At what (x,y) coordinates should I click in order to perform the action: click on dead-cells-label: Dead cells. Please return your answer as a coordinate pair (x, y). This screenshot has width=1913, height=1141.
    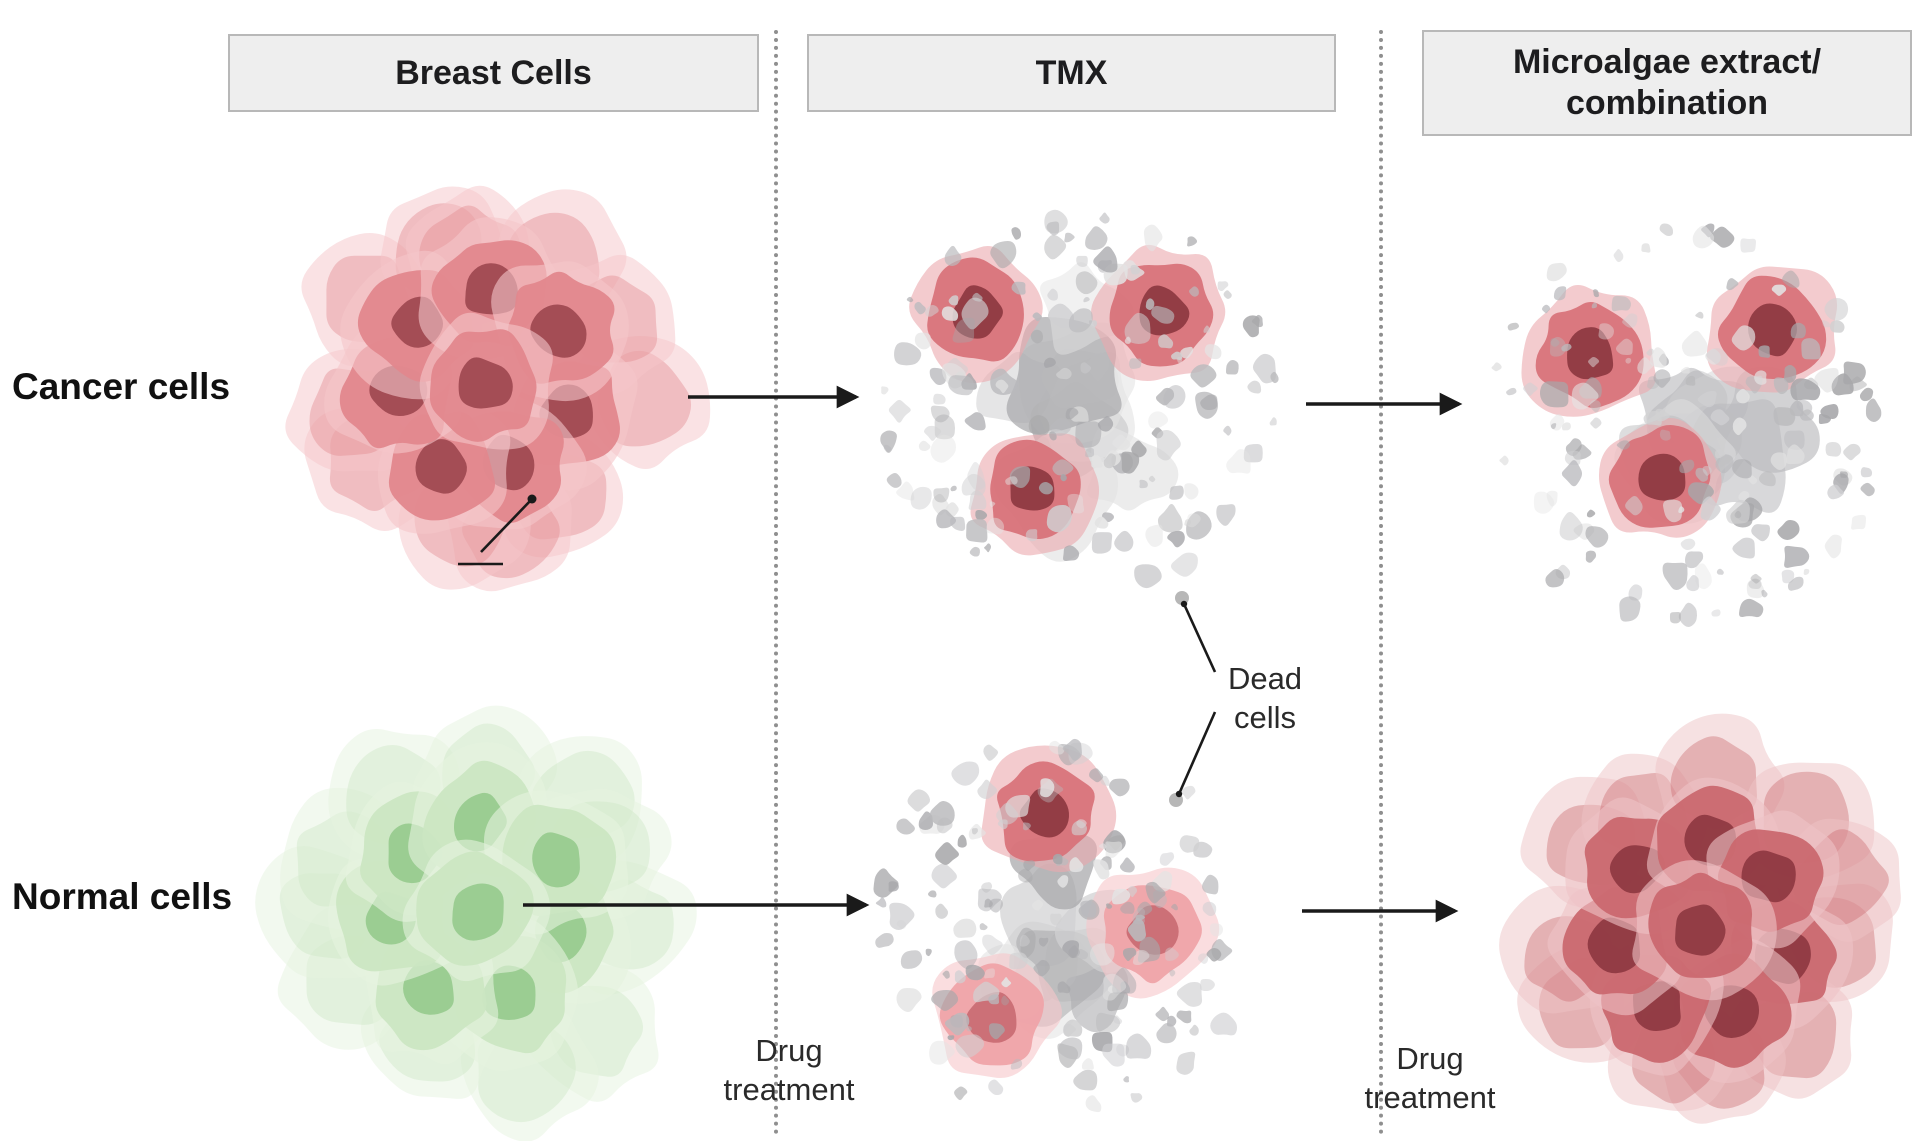
    Looking at the image, I should click on (1265, 698).